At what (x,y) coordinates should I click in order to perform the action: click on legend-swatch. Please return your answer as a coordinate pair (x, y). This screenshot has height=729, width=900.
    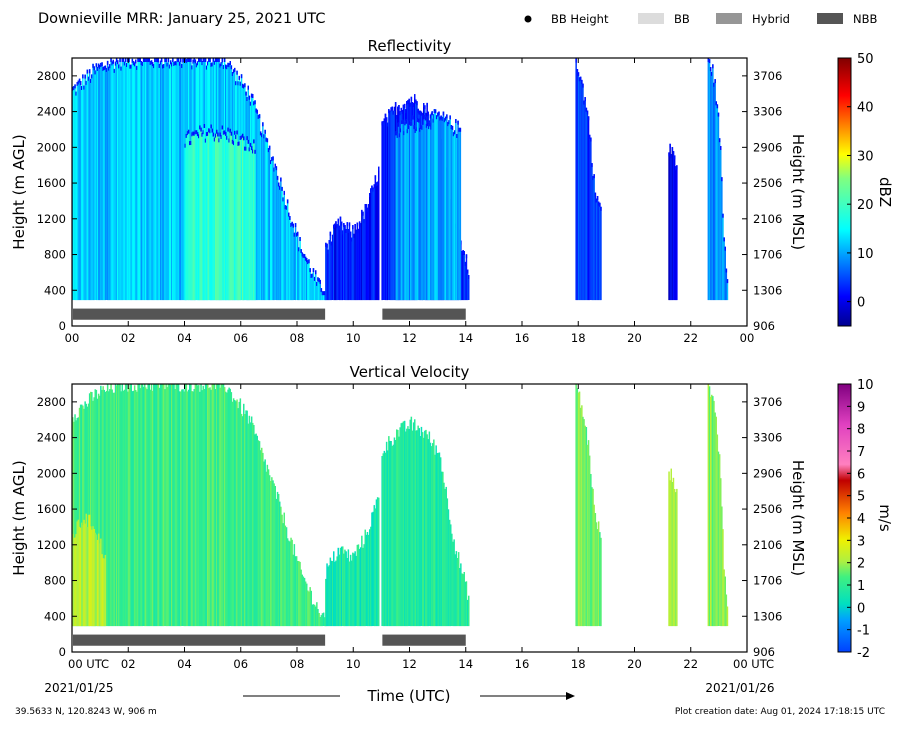
    Looking at the image, I should click on (729, 18).